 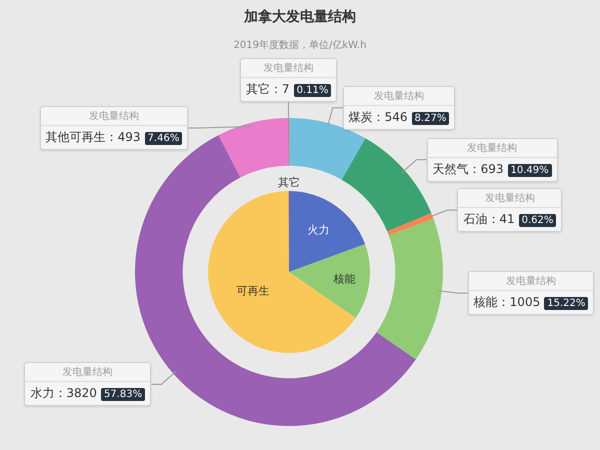 What do you see at coordinates (492, 160) in the screenshot?
I see `callout-box: 发电量结构 天然气：693 10.49%` at bounding box center [492, 160].